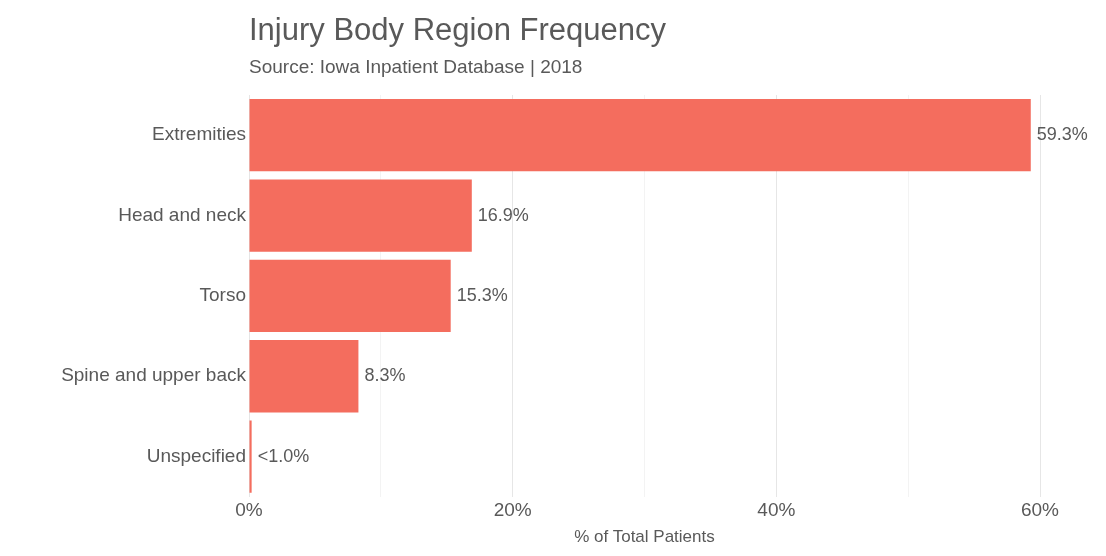  What do you see at coordinates (199, 134) in the screenshot?
I see `y-tick-label: Extremities` at bounding box center [199, 134].